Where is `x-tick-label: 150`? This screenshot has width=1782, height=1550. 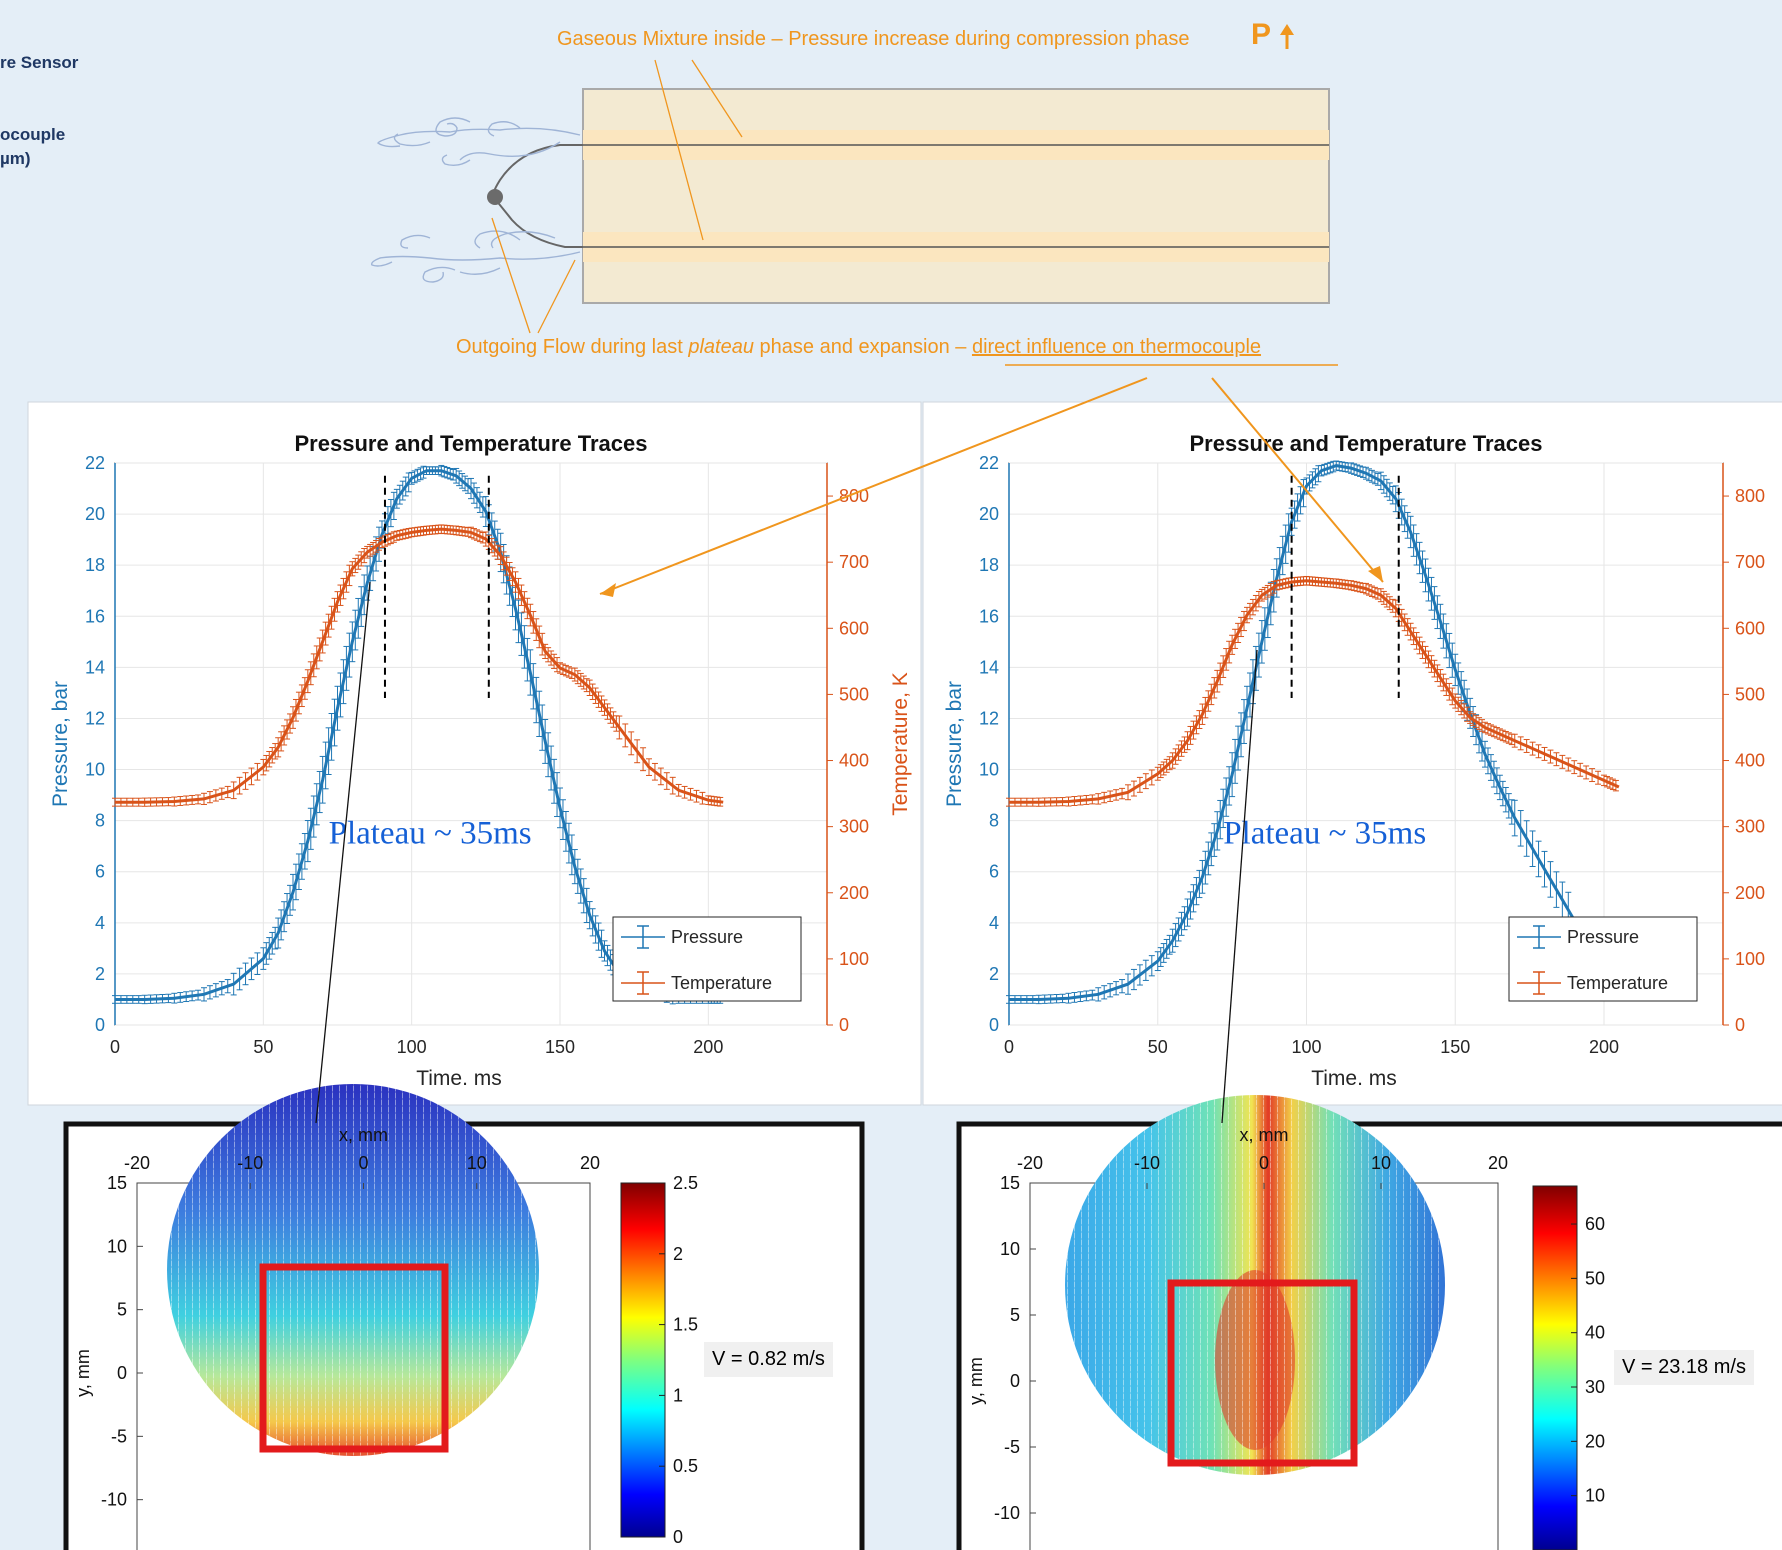 x-tick-label: 150 is located at coordinates (1455, 1047).